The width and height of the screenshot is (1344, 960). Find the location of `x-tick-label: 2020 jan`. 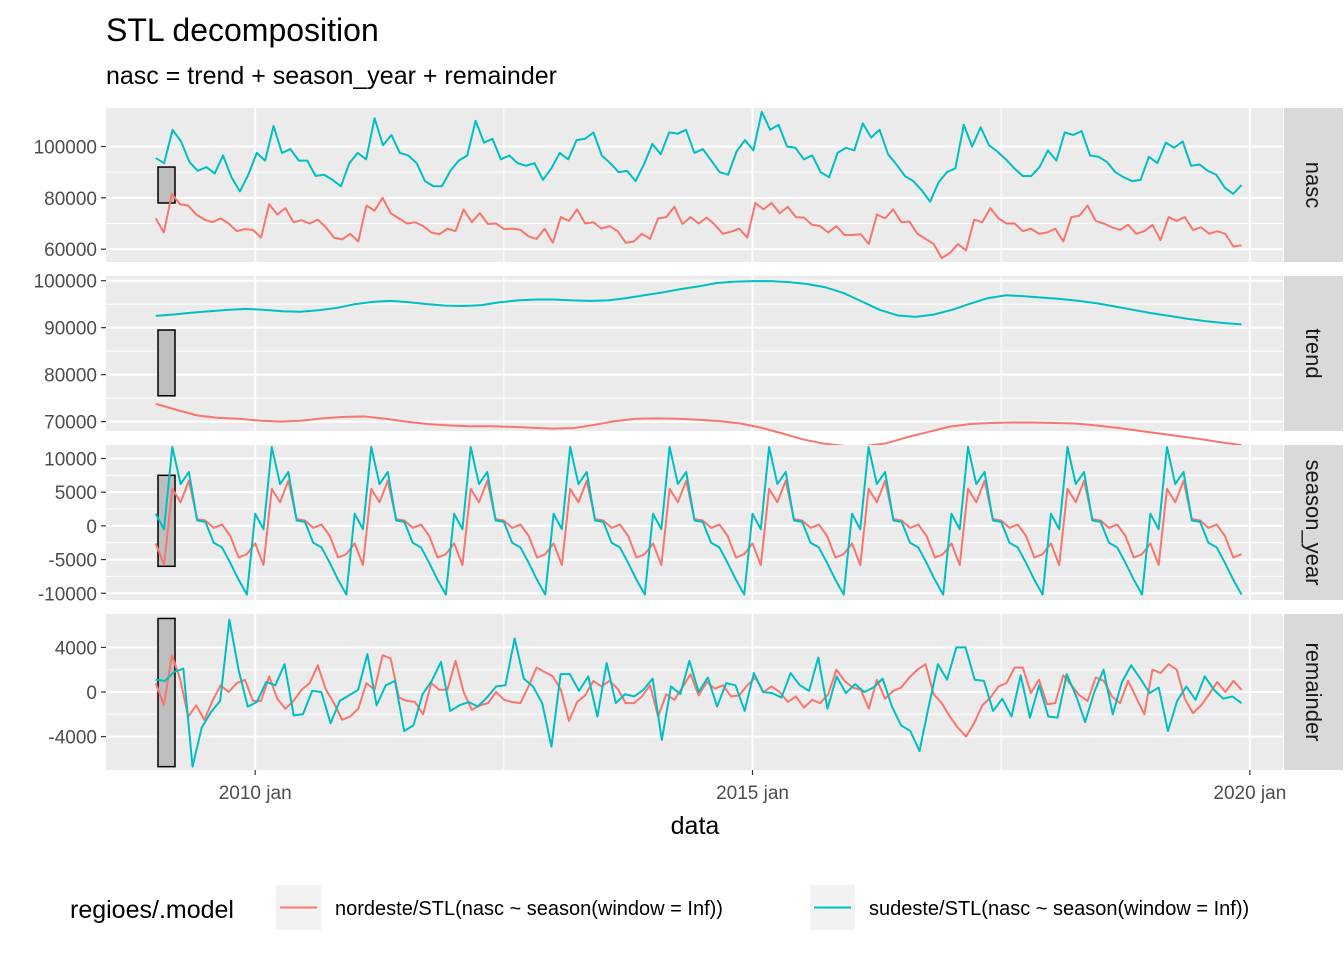

x-tick-label: 2020 jan is located at coordinates (1249, 793).